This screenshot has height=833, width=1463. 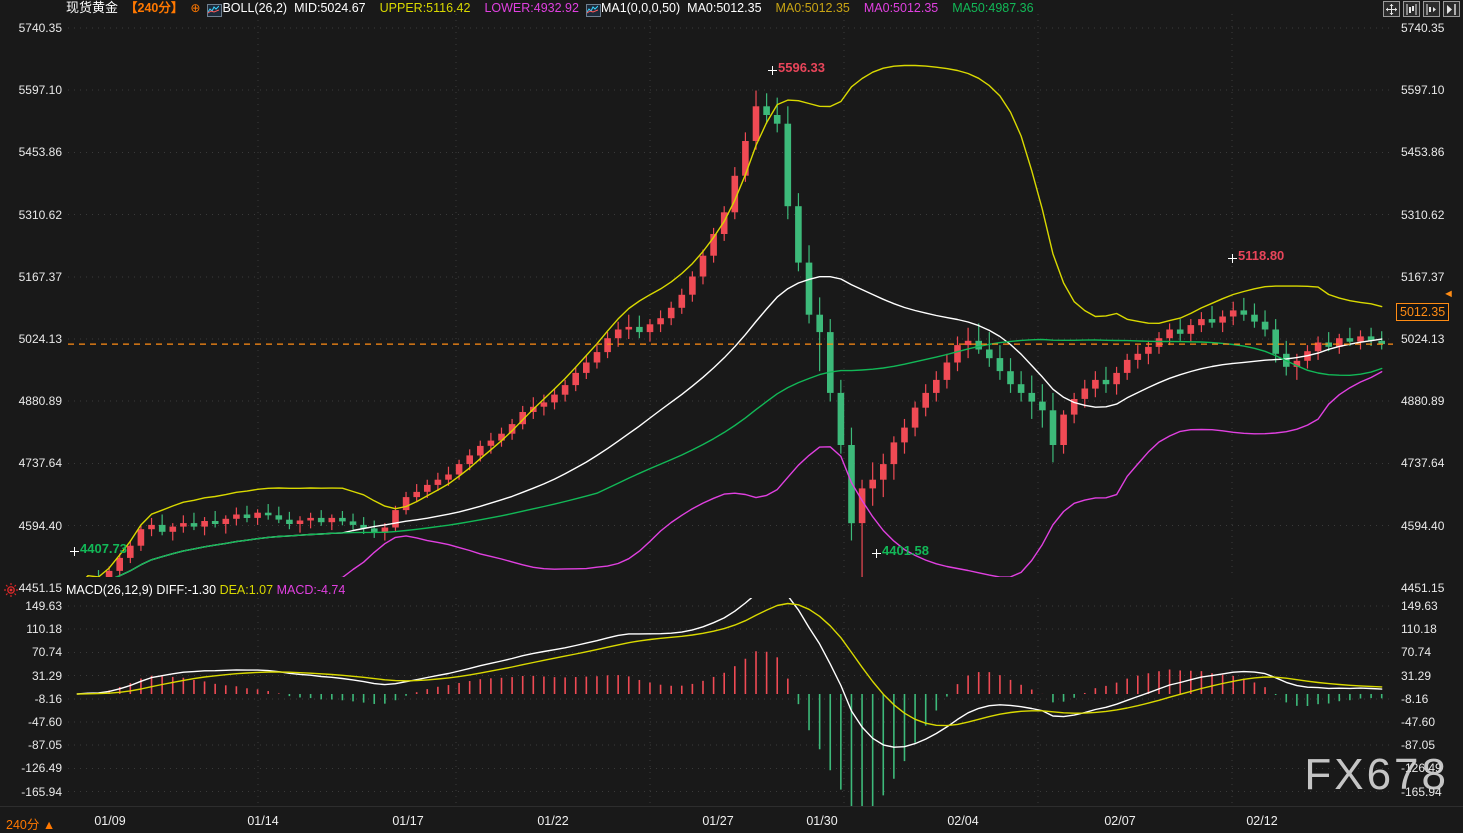 I want to click on boll-lower-value: LOWER:4932.92, so click(x=531, y=8).